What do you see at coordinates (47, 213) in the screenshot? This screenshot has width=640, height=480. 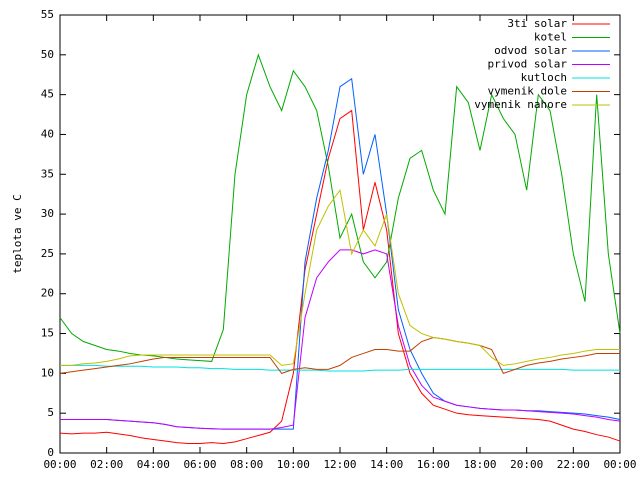 I see `y-tick-label: 30` at bounding box center [47, 213].